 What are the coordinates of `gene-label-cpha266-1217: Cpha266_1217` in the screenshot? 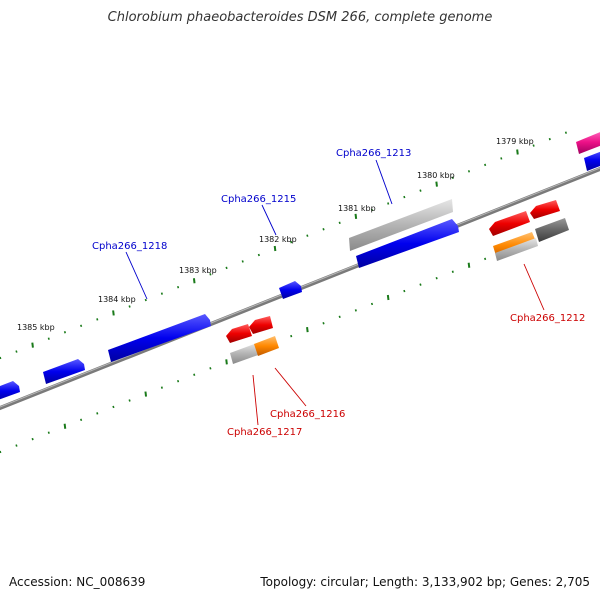 It's located at (264, 432).